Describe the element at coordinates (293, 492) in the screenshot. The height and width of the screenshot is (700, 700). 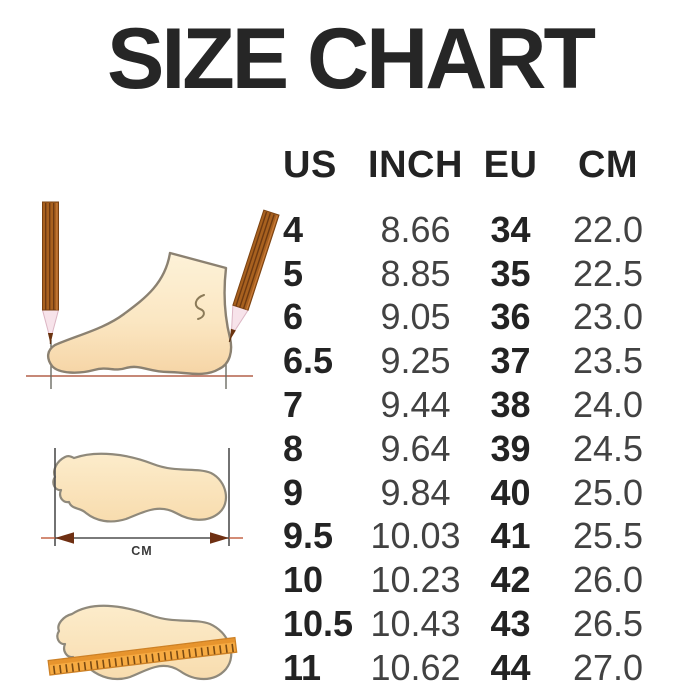
I see `table-cell: 9` at that location.